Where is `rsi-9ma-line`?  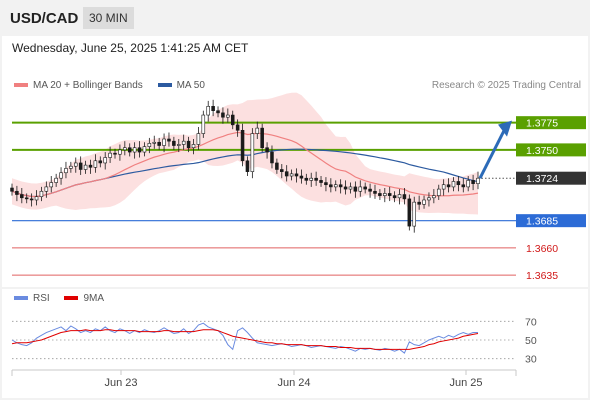
rsi-9ma-line is located at coordinates (245, 339).